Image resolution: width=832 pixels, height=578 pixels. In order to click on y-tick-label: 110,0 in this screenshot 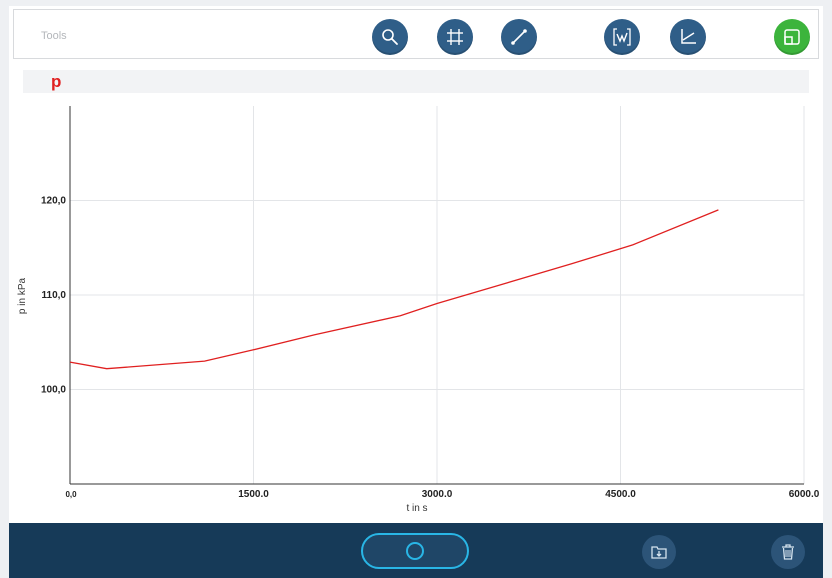, I will do `click(54, 295)`.